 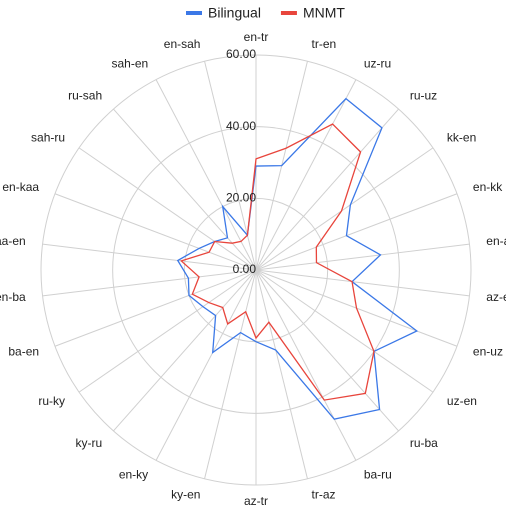 What do you see at coordinates (256, 37) in the screenshot?
I see `category-label: en-tr` at bounding box center [256, 37].